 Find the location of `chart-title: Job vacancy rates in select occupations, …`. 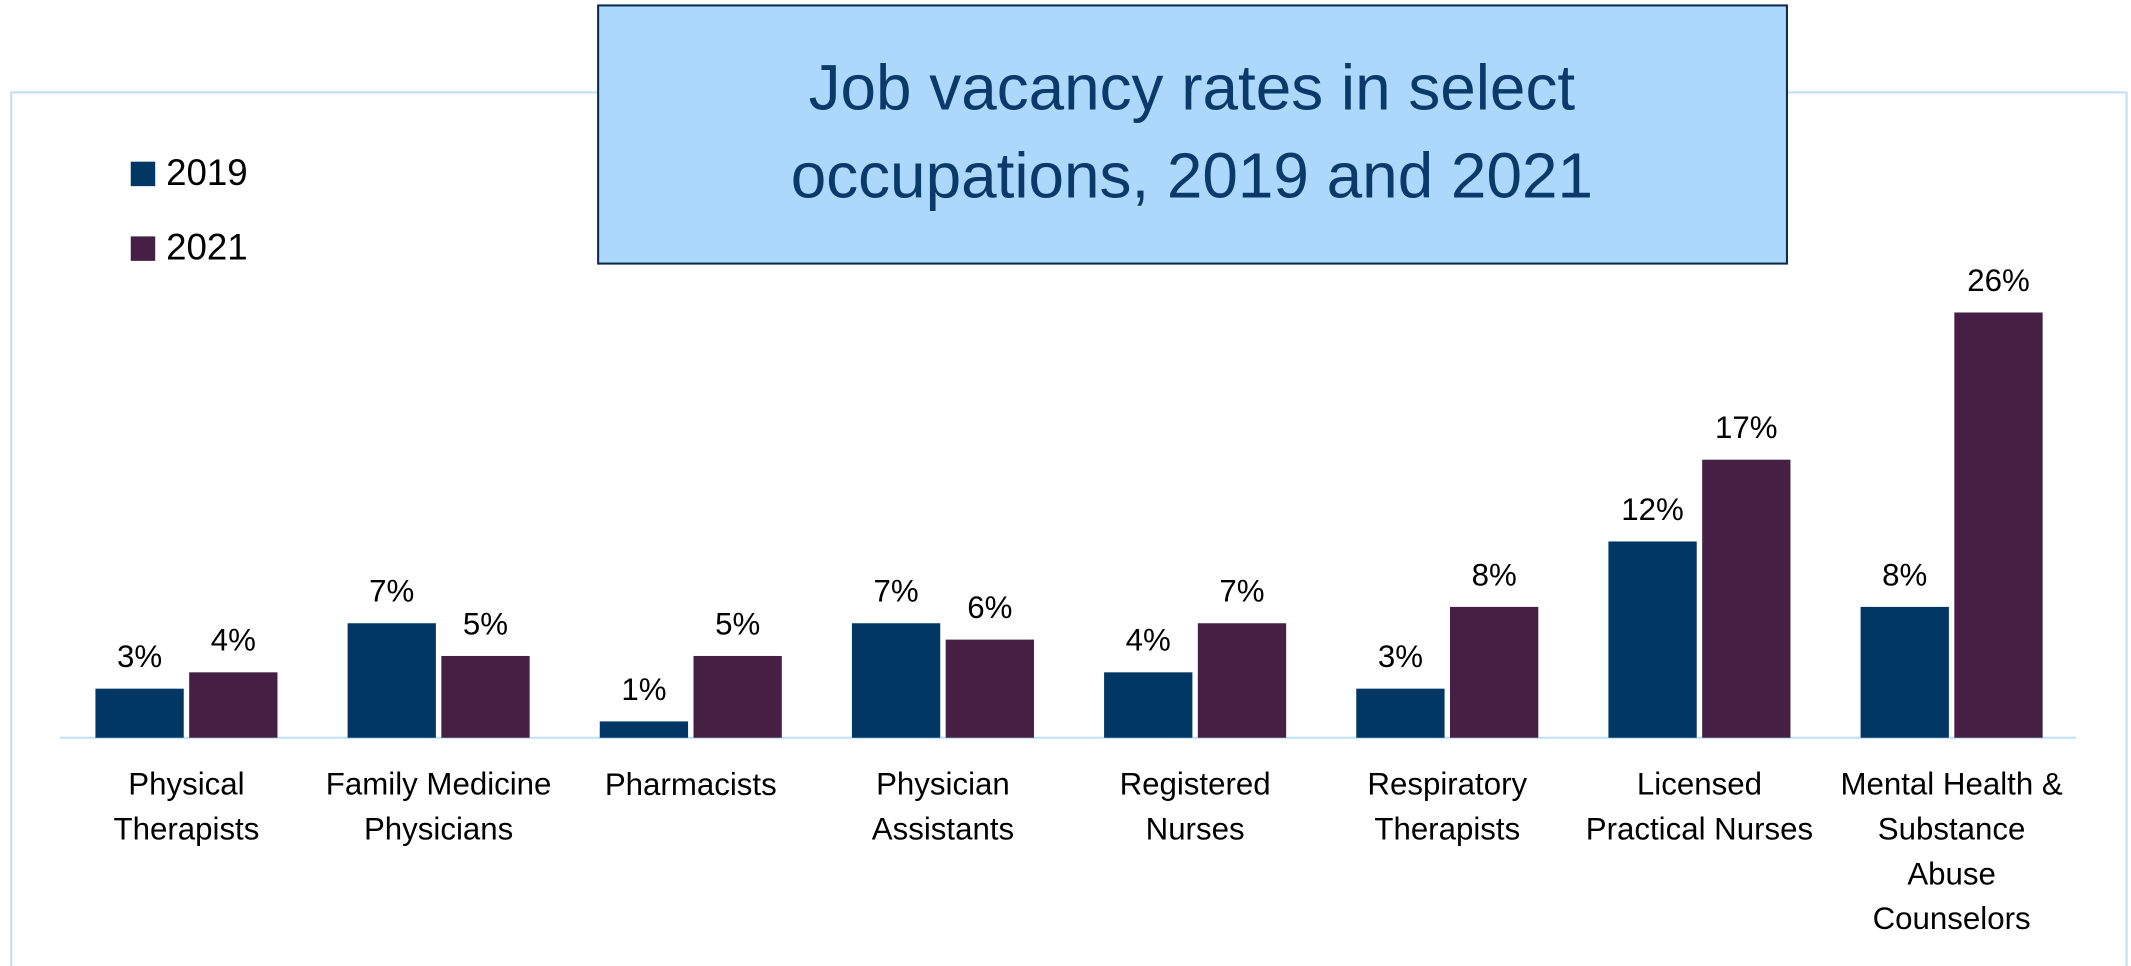

chart-title: Job vacancy rates in select occupations, … is located at coordinates (1192, 131).